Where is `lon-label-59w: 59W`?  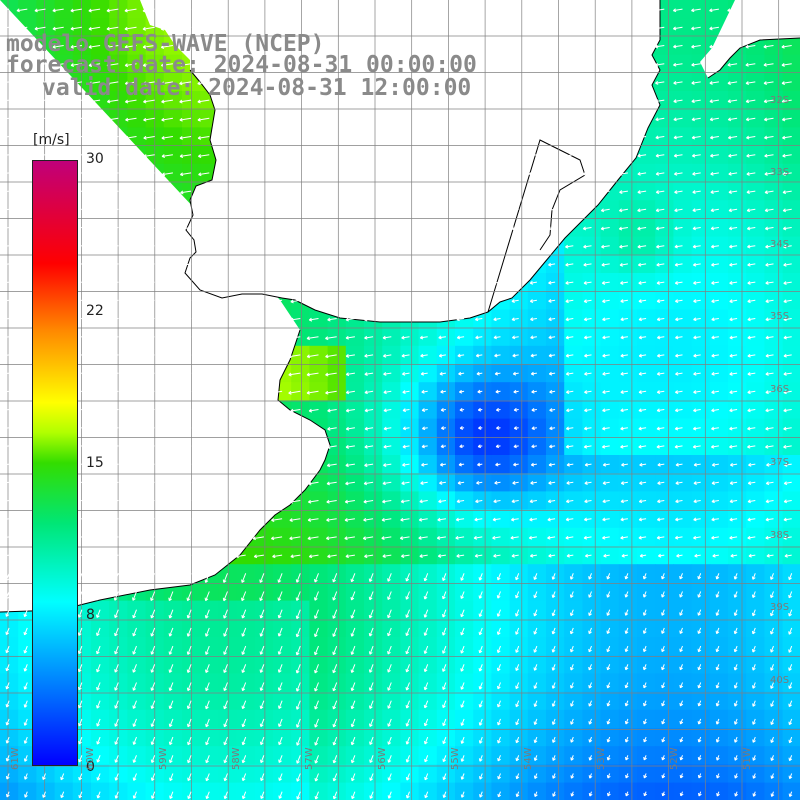
lon-label-59w: 59W is located at coordinates (163, 758).